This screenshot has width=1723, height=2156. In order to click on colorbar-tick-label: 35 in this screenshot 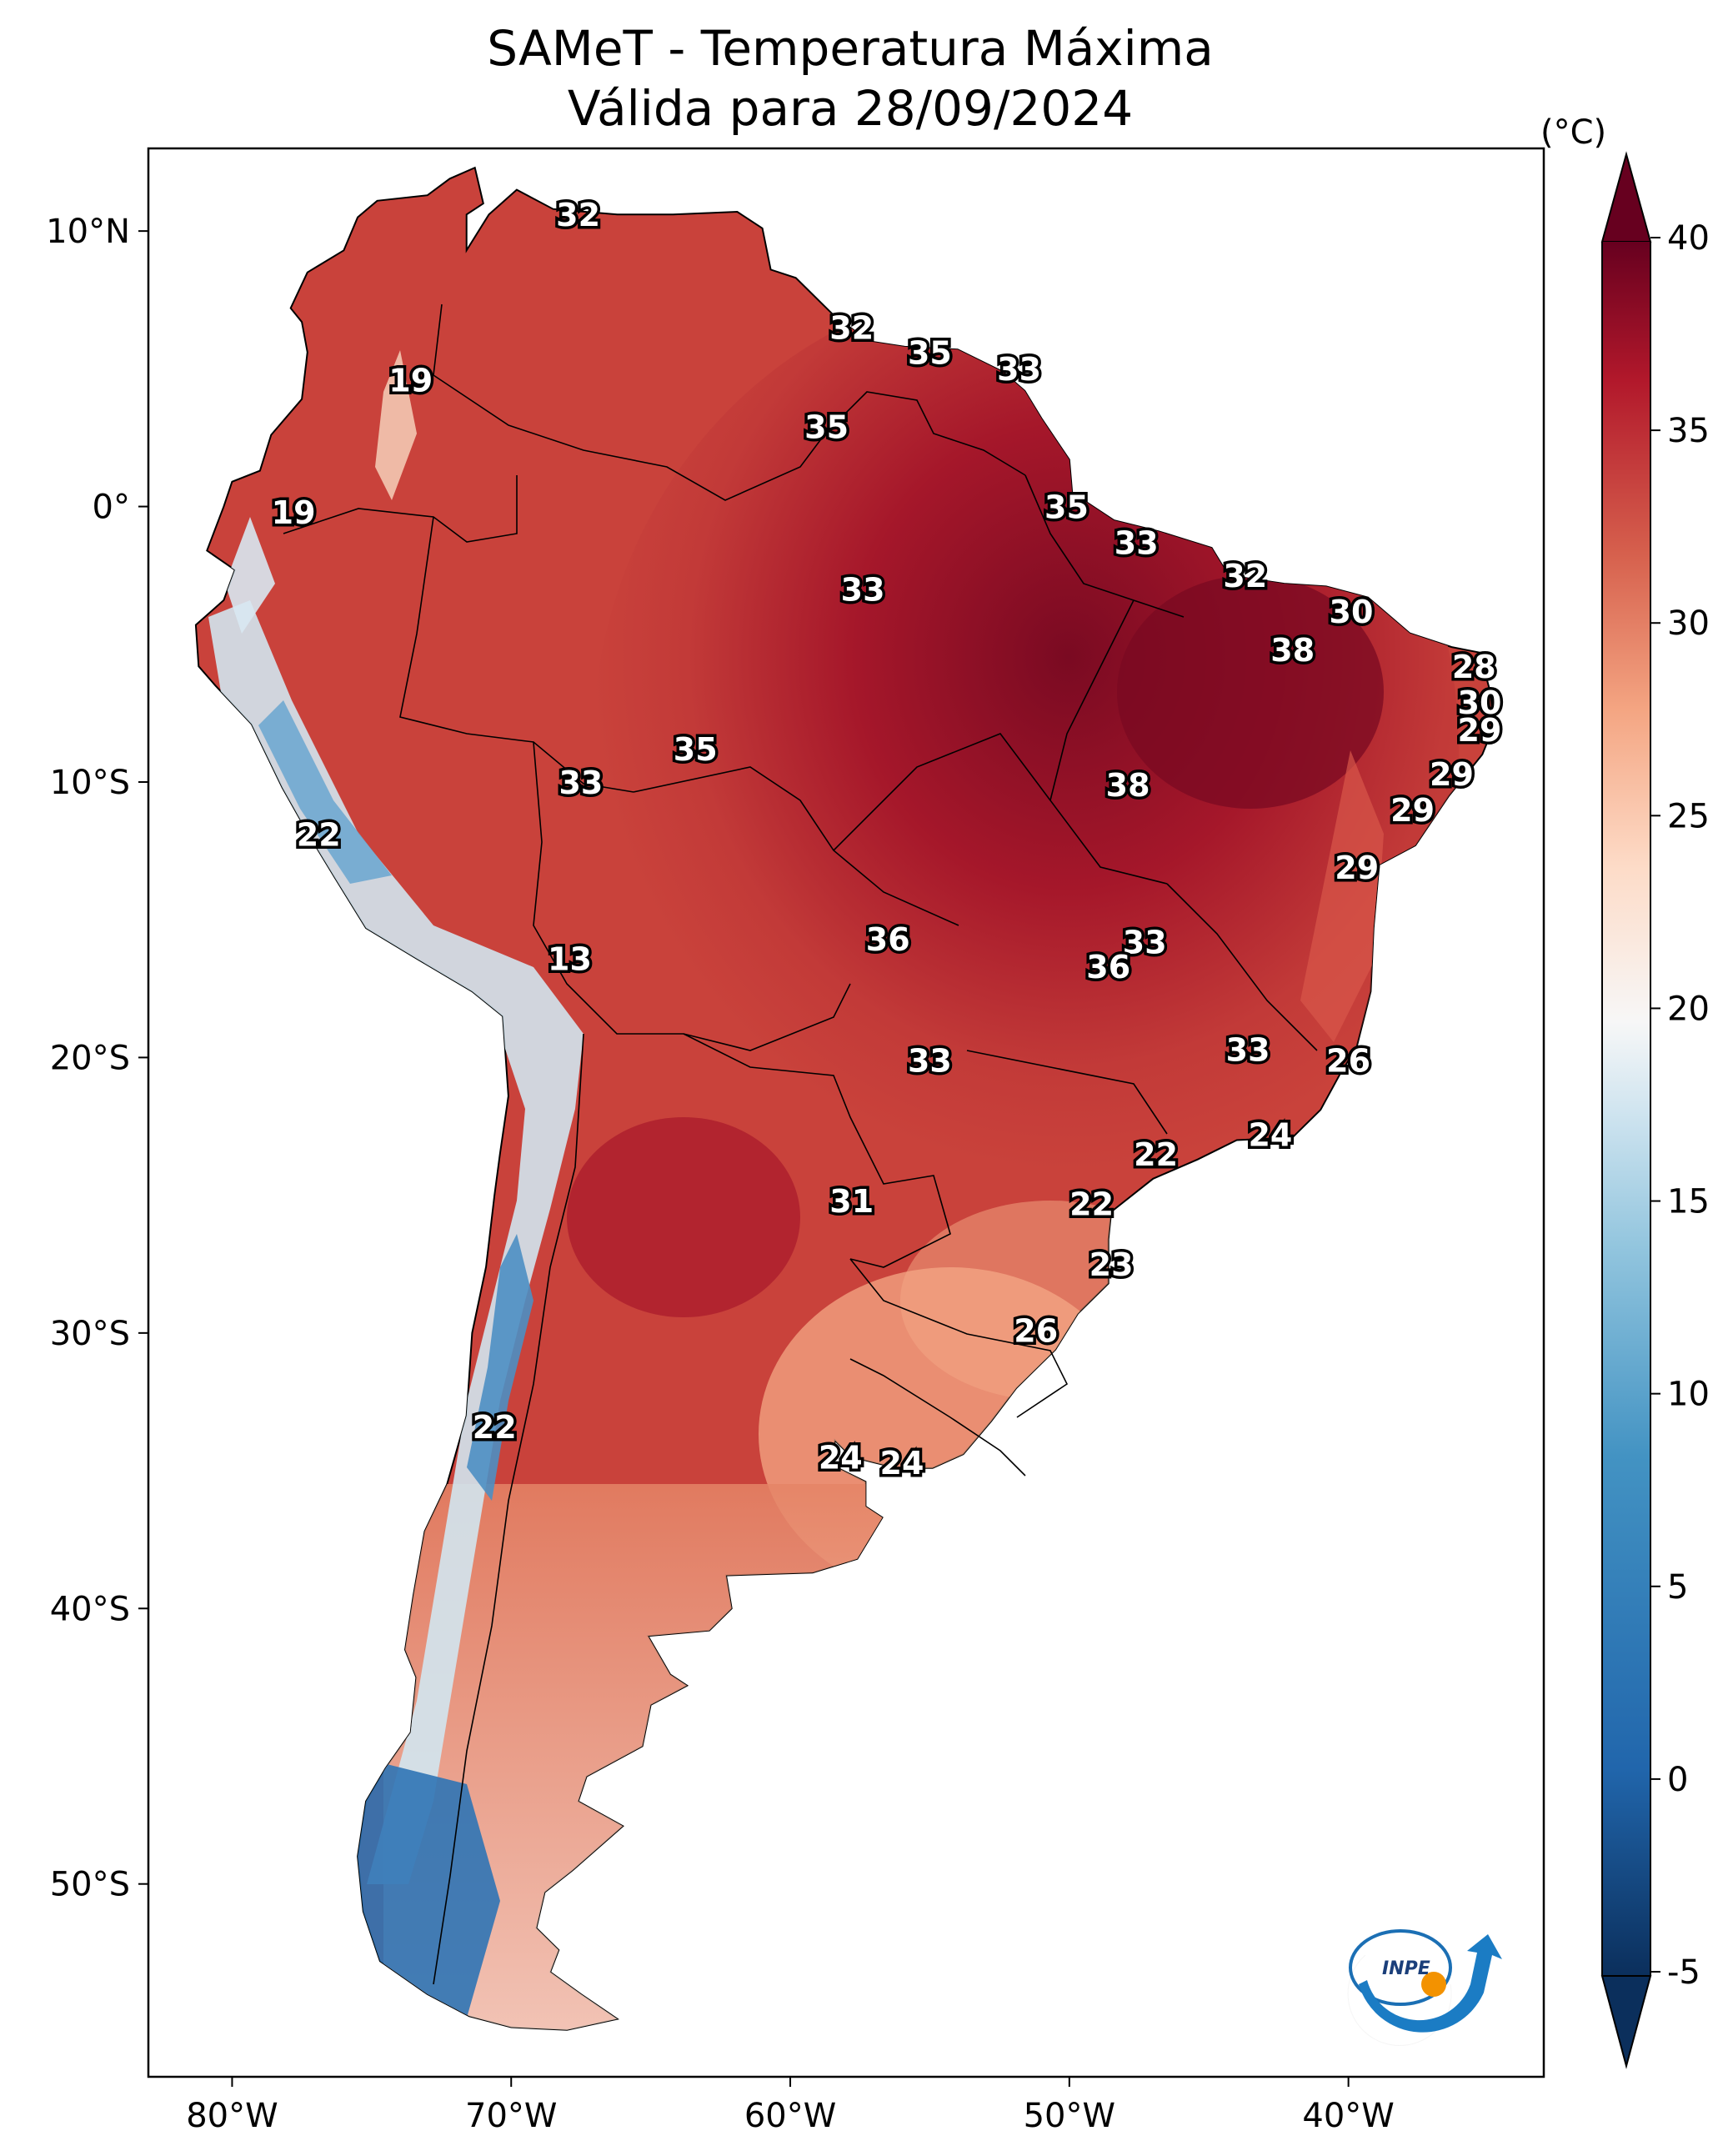, I will do `click(1688, 431)`.